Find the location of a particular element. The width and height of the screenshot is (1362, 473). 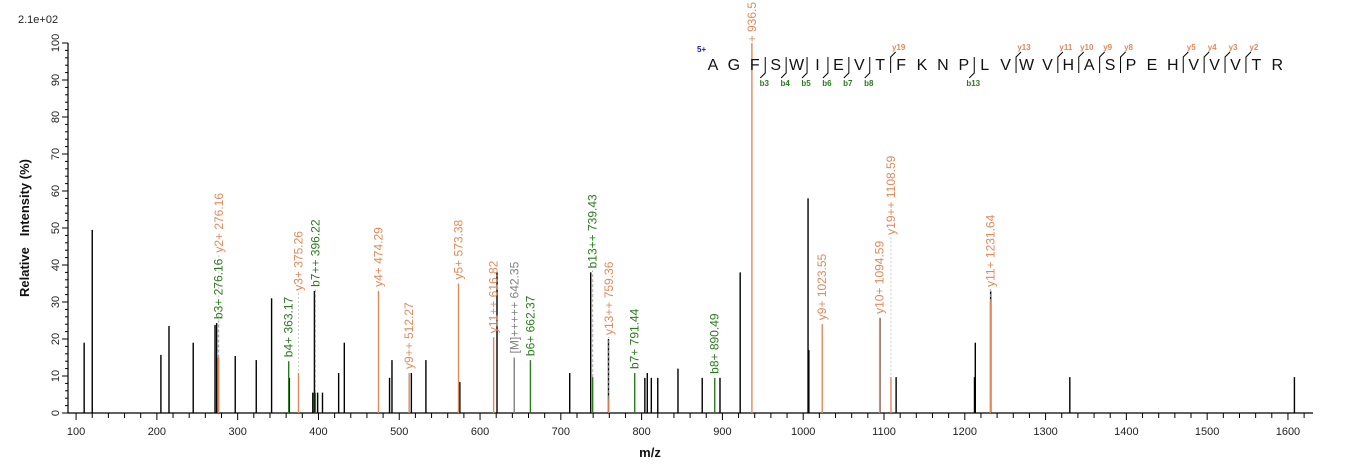

x-tick-label: 900 is located at coordinates (722, 432).